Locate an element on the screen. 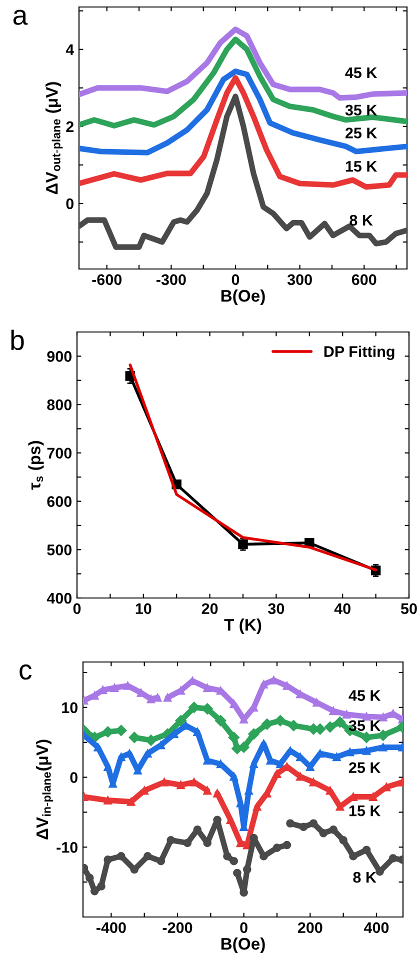 Image resolution: width=419 pixels, height=966 pixels. y-tick-label: 4 is located at coordinates (70, 49).